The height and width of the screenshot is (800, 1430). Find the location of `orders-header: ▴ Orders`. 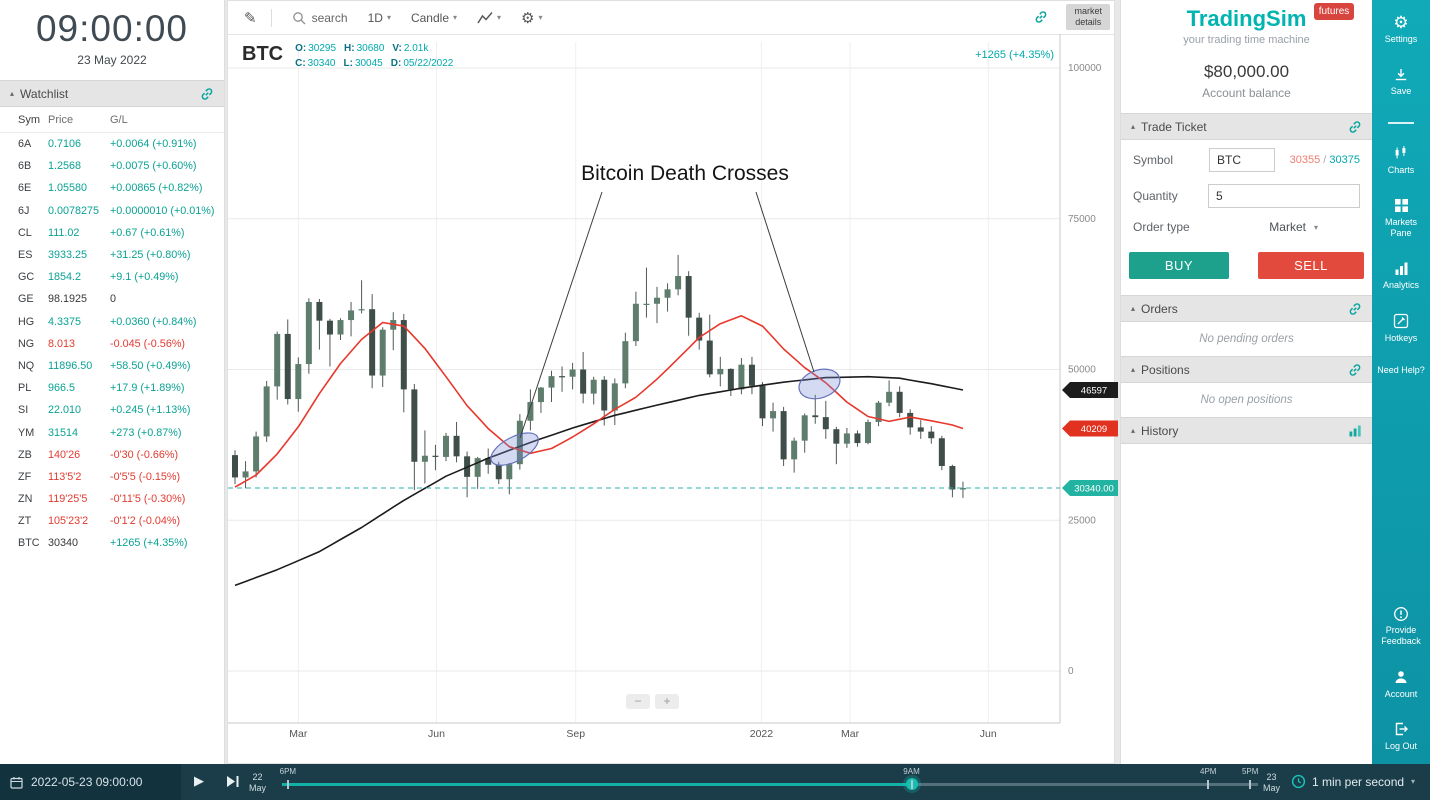

orders-header: ▴ Orders is located at coordinates (1246, 308).